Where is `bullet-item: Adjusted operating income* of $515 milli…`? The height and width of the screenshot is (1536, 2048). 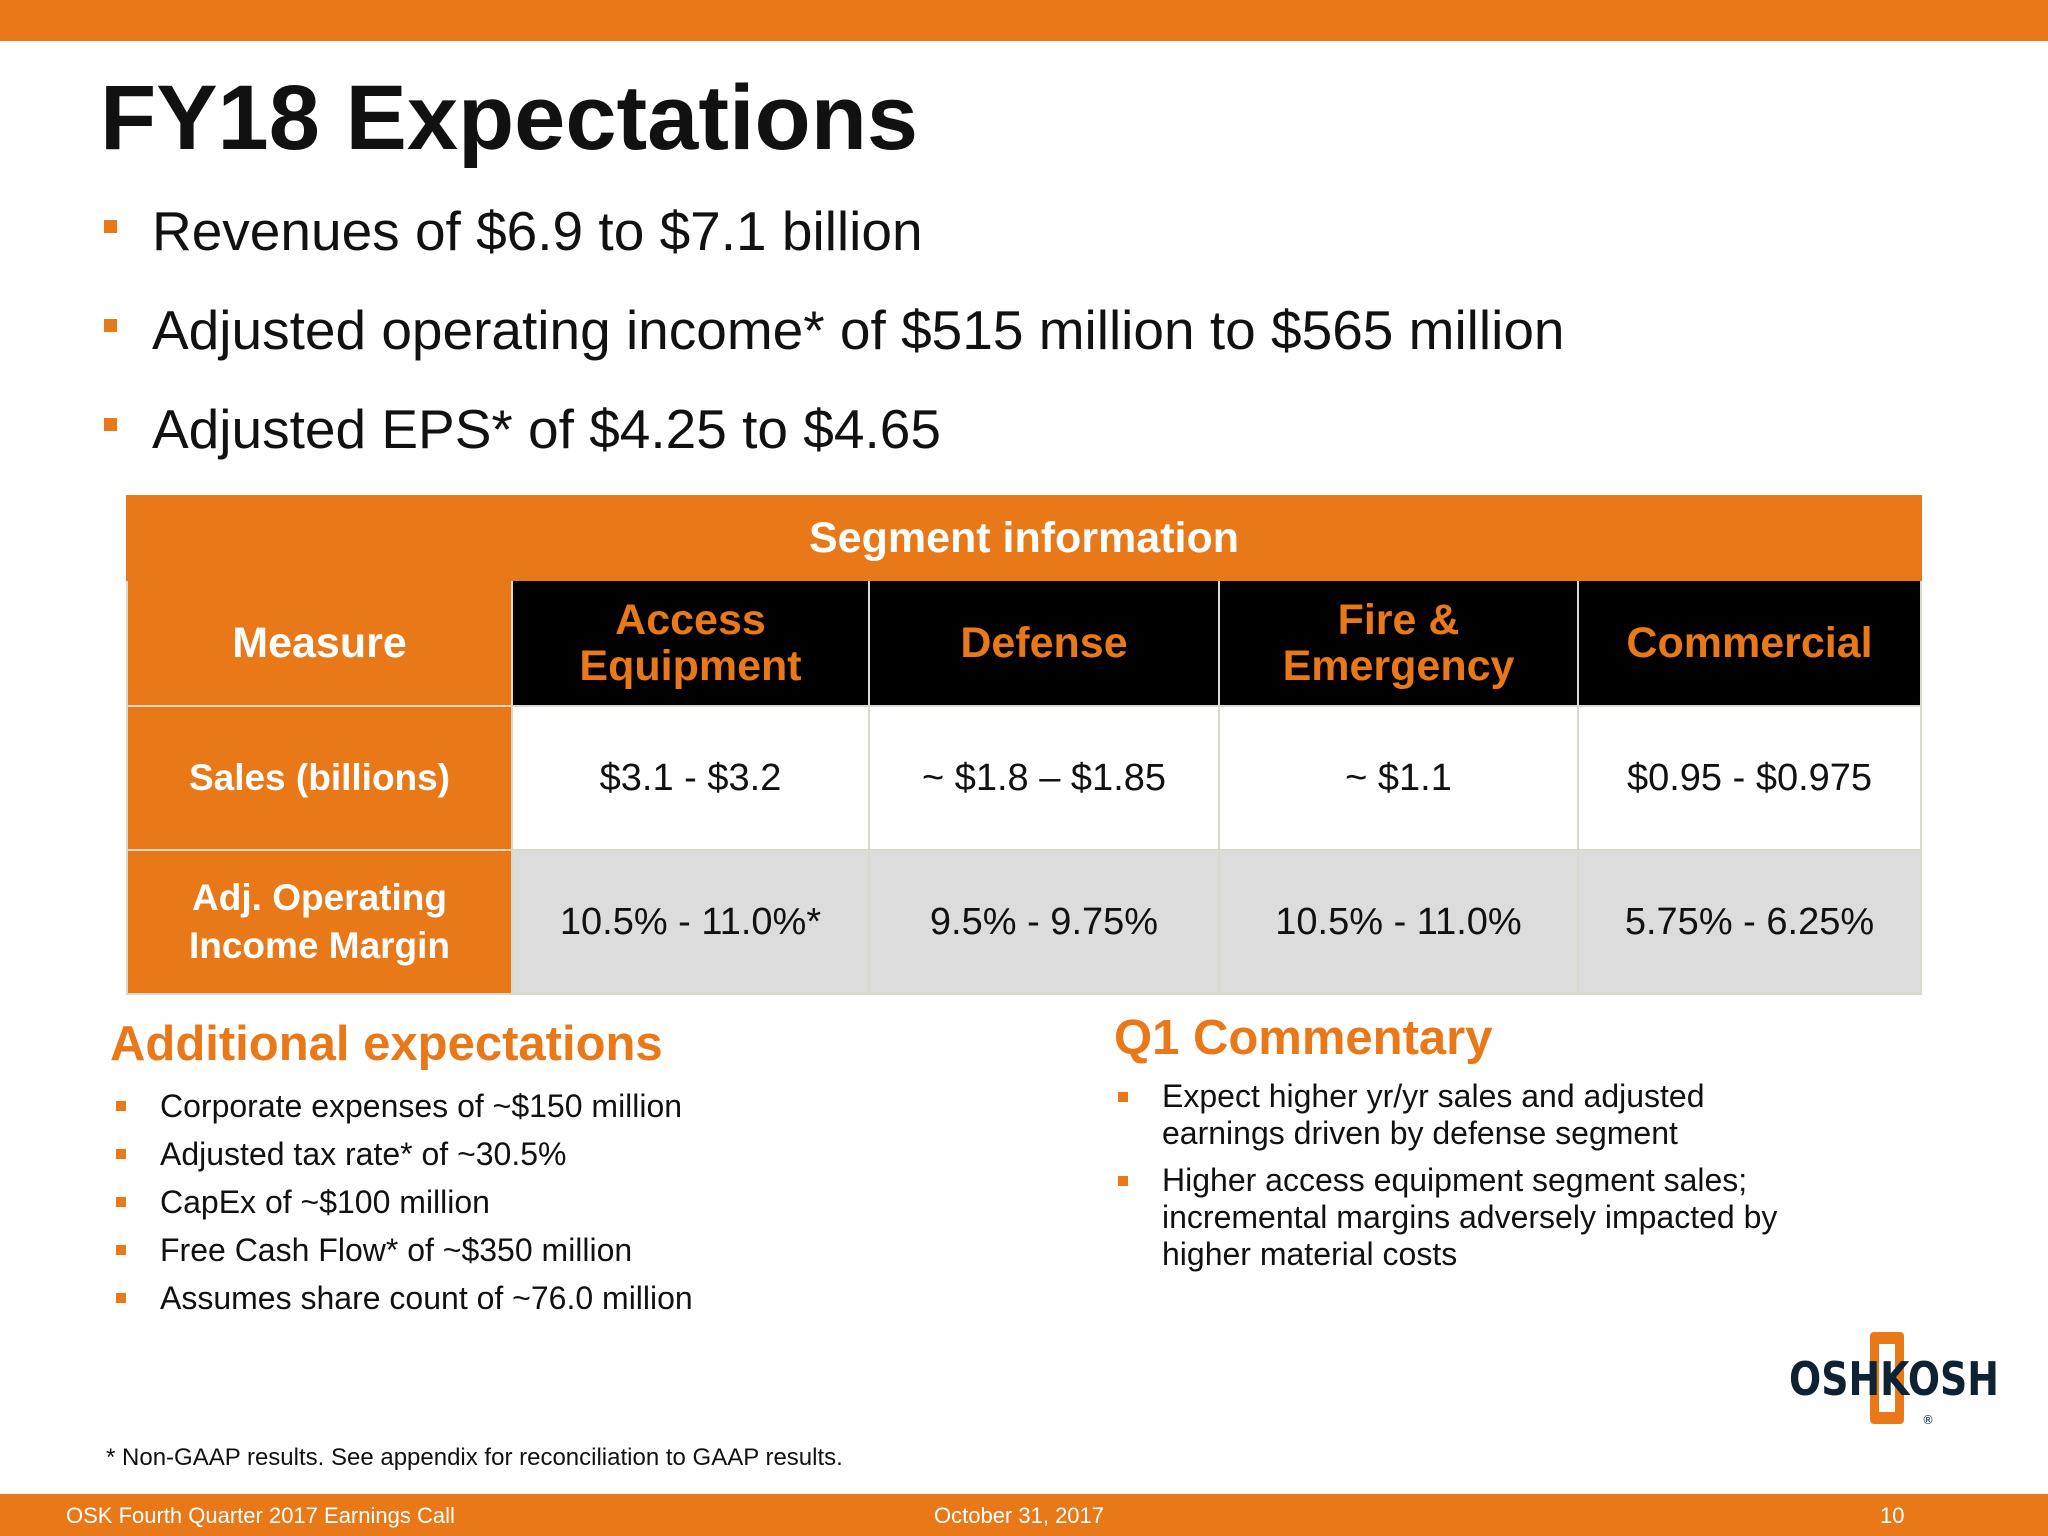
bullet-item: Adjusted operating income* of $515 milli… is located at coordinates (834, 346).